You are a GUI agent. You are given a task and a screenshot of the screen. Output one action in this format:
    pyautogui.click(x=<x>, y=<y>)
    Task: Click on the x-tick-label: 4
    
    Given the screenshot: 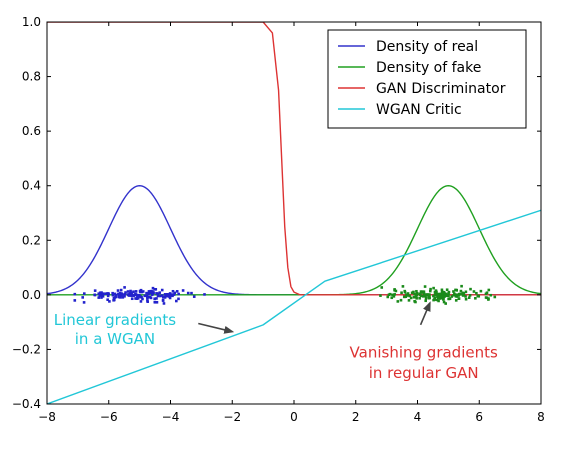 What is the action you would take?
    pyautogui.click(x=418, y=417)
    